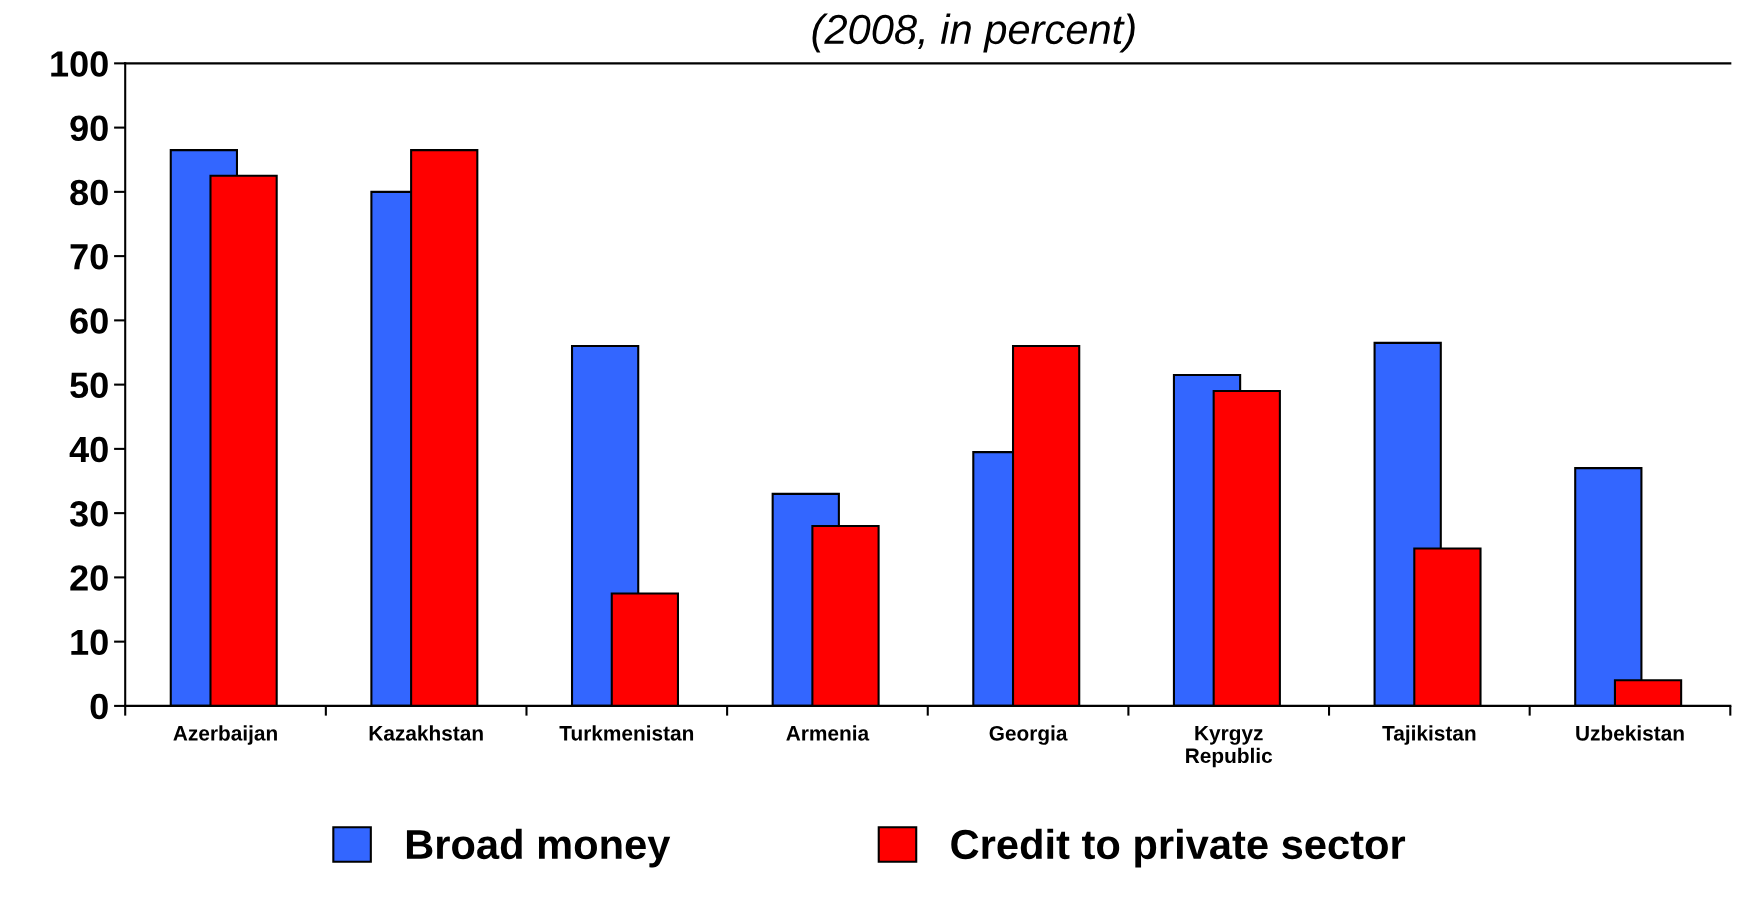 This screenshot has height=905, width=1739. I want to click on x-tick-label: Tajikistan, so click(1429, 735).